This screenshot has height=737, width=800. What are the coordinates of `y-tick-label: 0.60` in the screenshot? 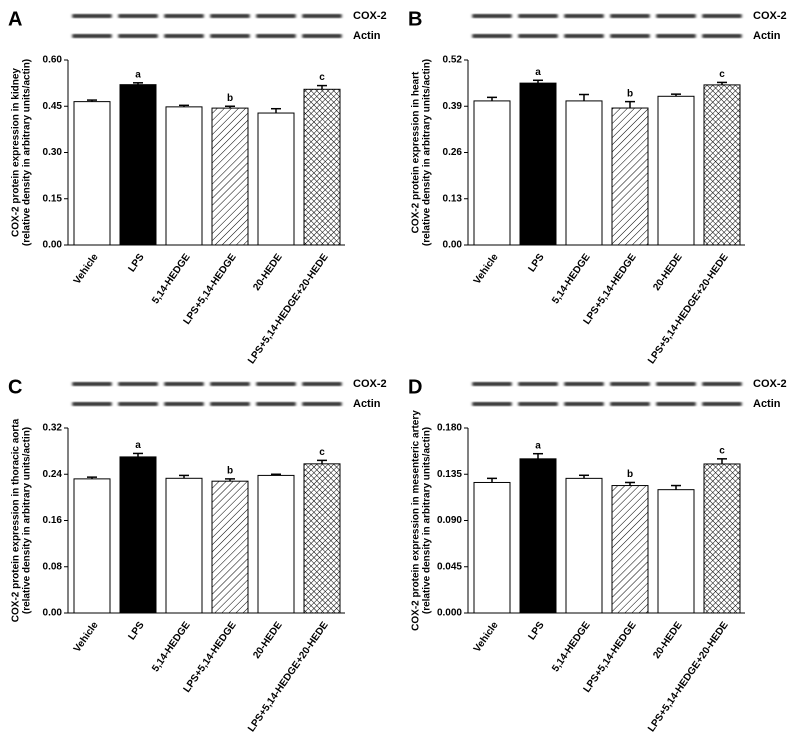 It's located at (53, 60).